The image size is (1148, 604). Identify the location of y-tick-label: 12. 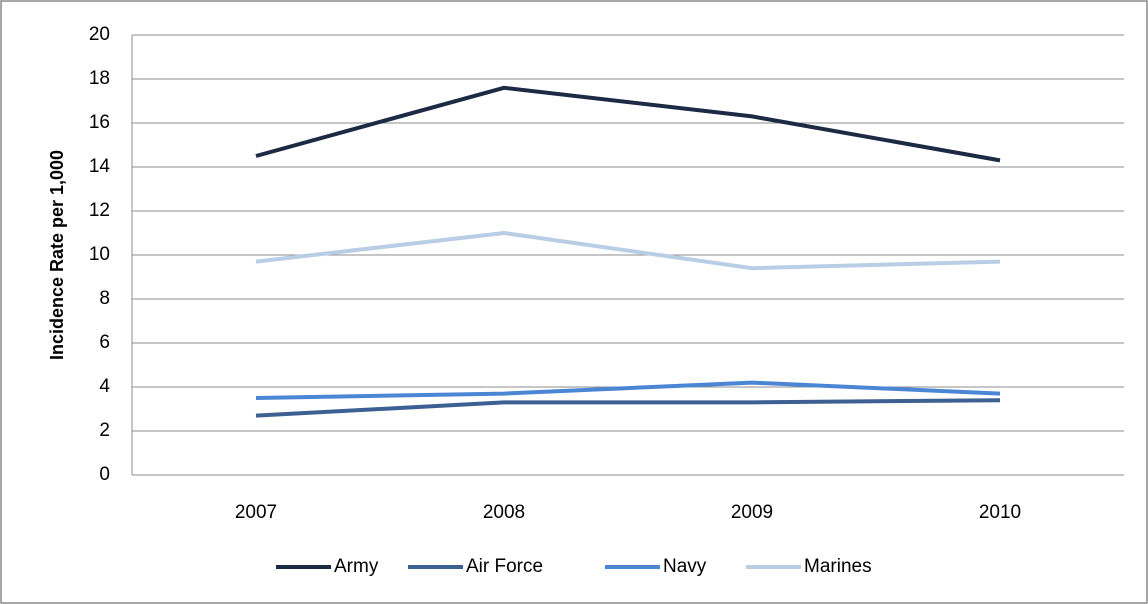
(99, 210).